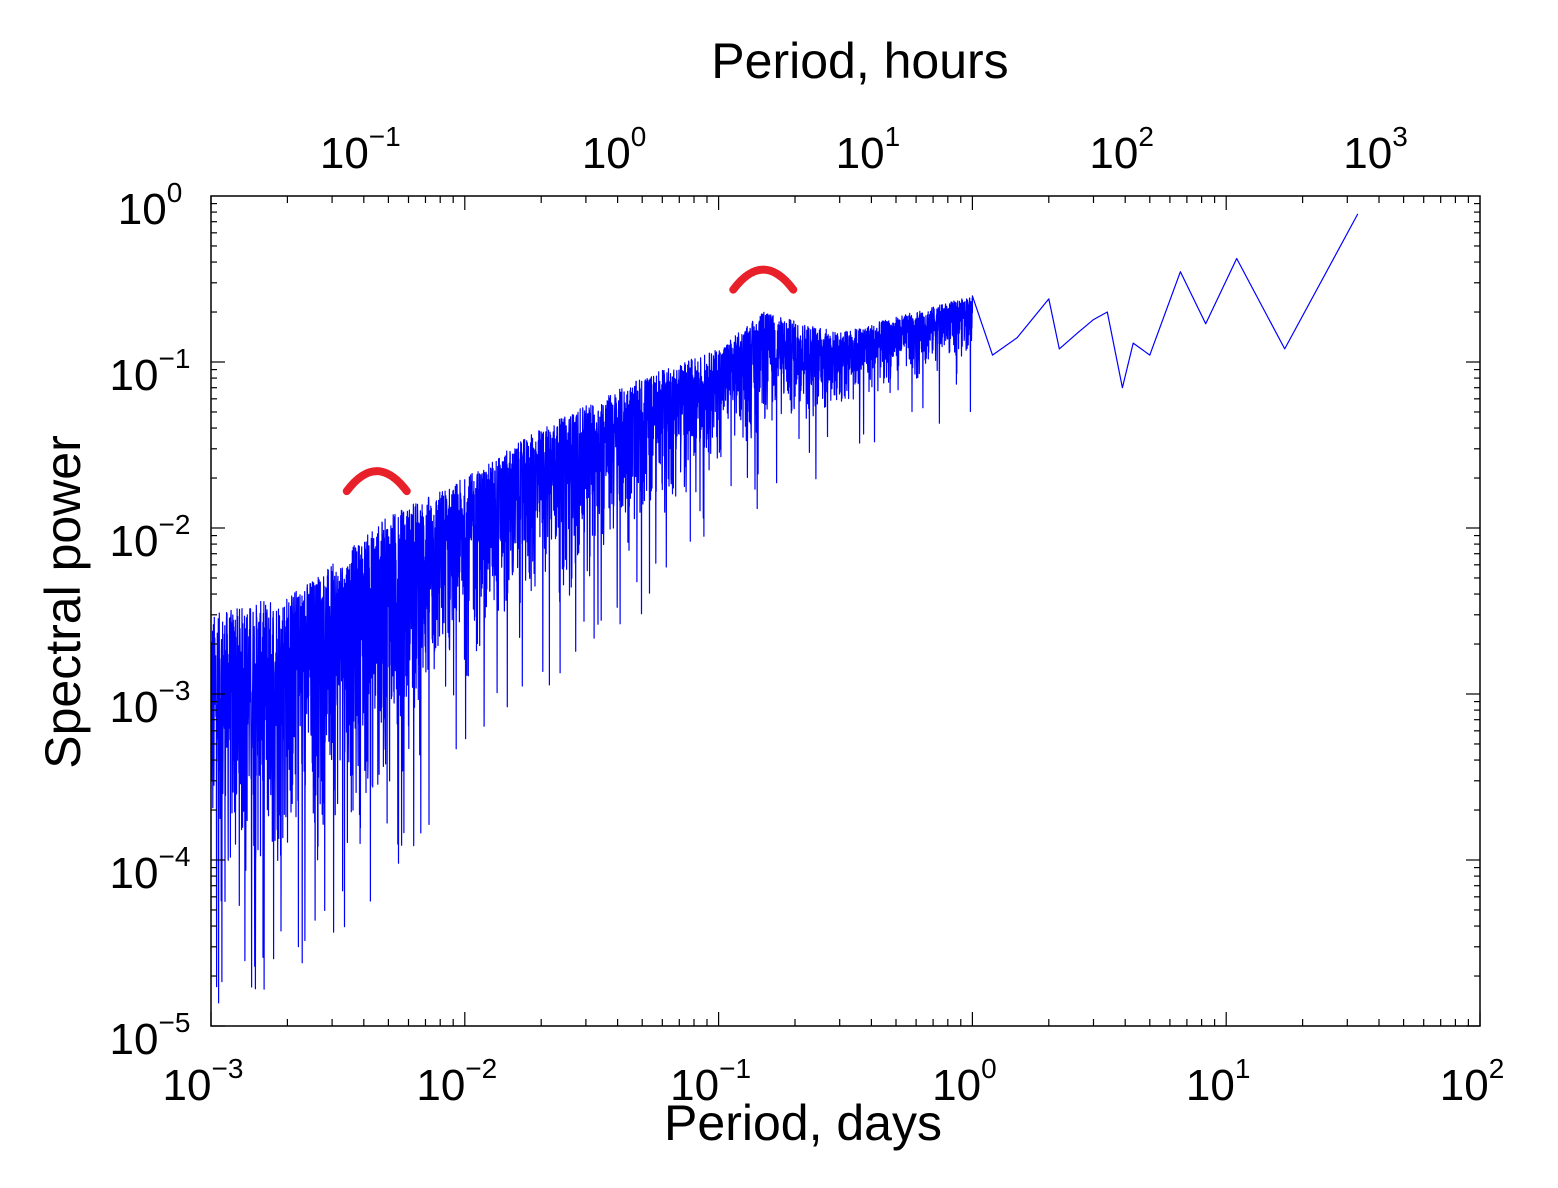 This screenshot has width=1558, height=1188. What do you see at coordinates (175, 856) in the screenshot?
I see `y-tick-label-exp: −4` at bounding box center [175, 856].